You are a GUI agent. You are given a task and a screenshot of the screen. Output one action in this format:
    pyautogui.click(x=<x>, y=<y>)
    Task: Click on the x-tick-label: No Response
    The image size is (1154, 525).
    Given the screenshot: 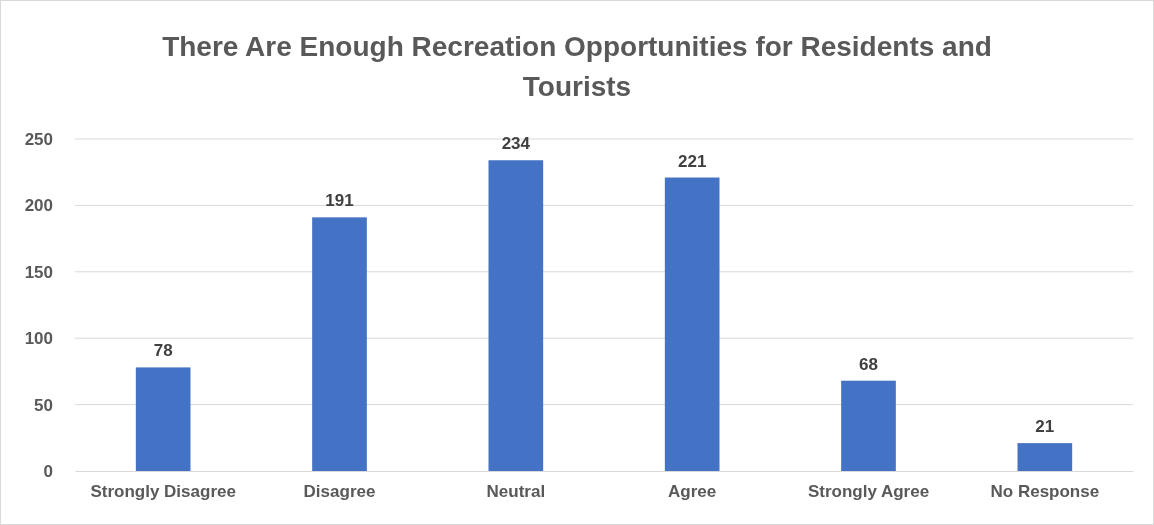 What is the action you would take?
    pyautogui.click(x=1045, y=492)
    